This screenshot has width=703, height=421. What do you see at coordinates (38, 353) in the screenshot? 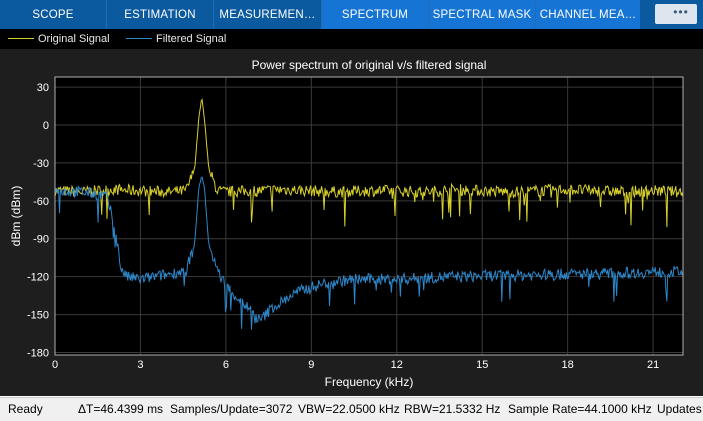
I see `y-tick-label: -180` at bounding box center [38, 353].